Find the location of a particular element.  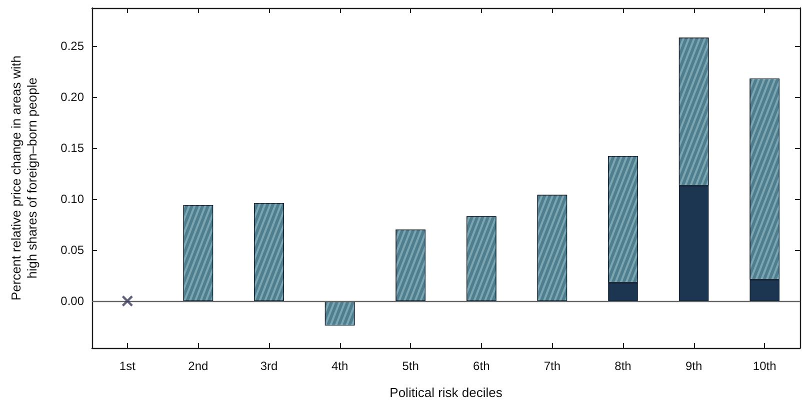

y-tick-label: 0.10 is located at coordinates (72, 199).